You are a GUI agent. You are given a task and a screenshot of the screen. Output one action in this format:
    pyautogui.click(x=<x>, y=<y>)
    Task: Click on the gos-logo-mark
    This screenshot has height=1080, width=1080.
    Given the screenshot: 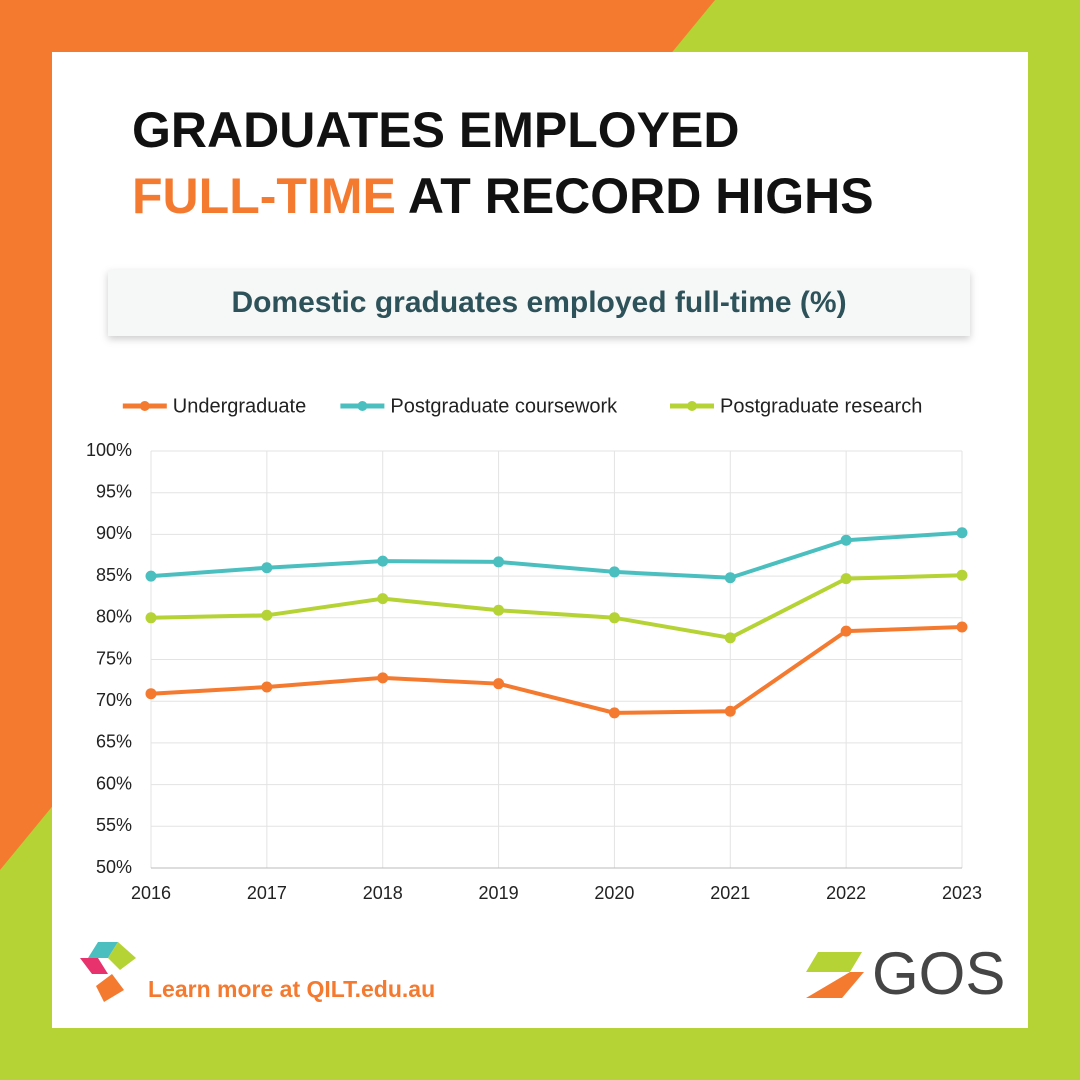 What is the action you would take?
    pyautogui.click(x=835, y=975)
    